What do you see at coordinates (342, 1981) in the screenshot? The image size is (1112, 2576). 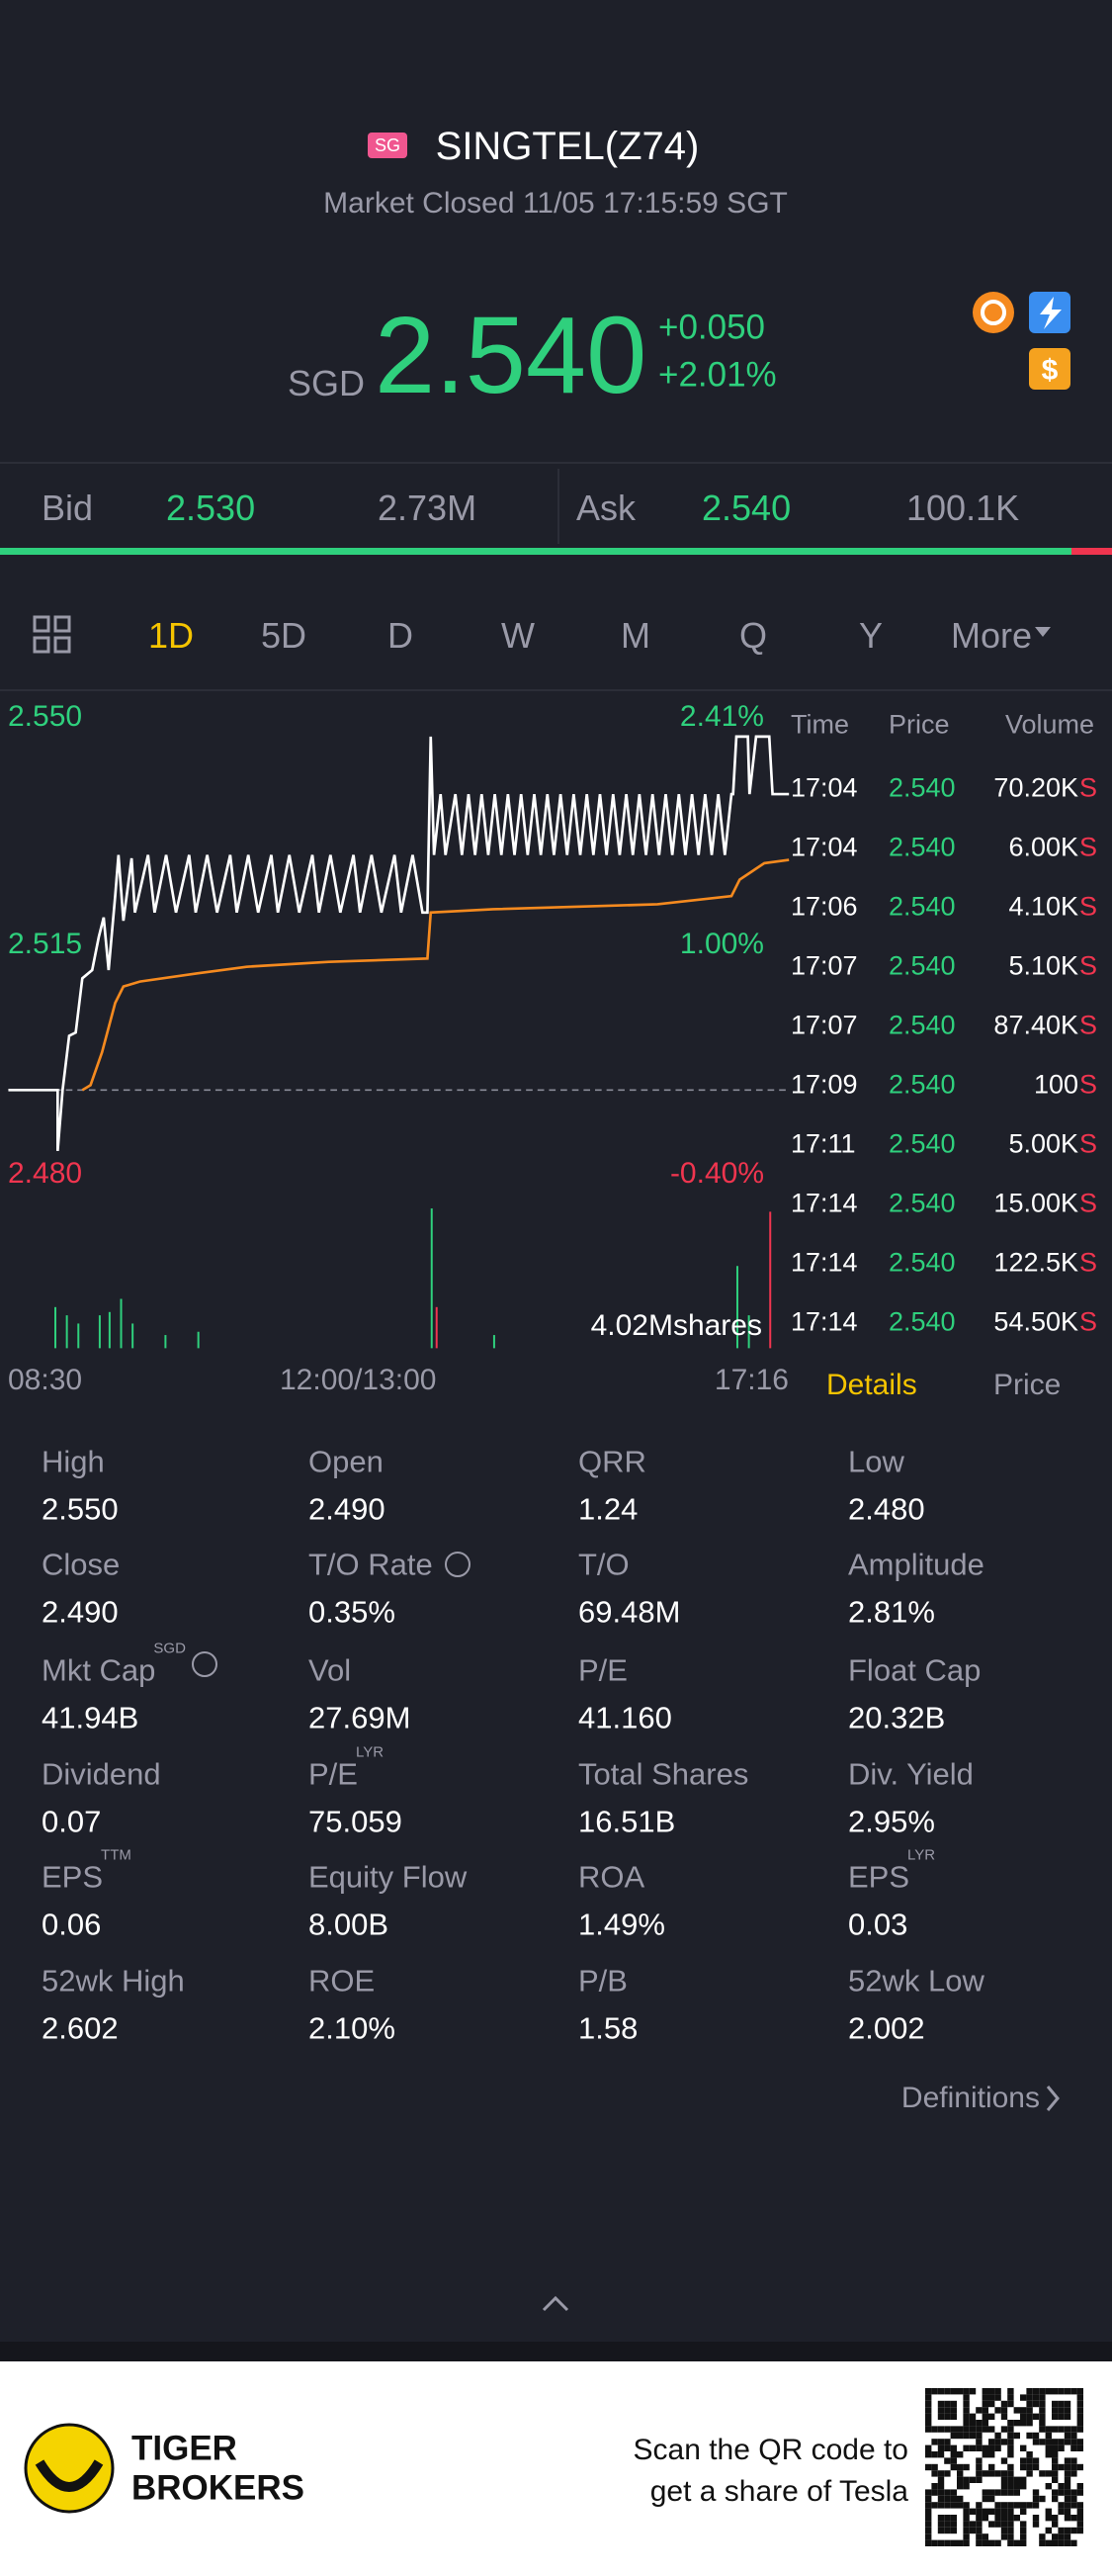 I see `stat-label: ROE` at bounding box center [342, 1981].